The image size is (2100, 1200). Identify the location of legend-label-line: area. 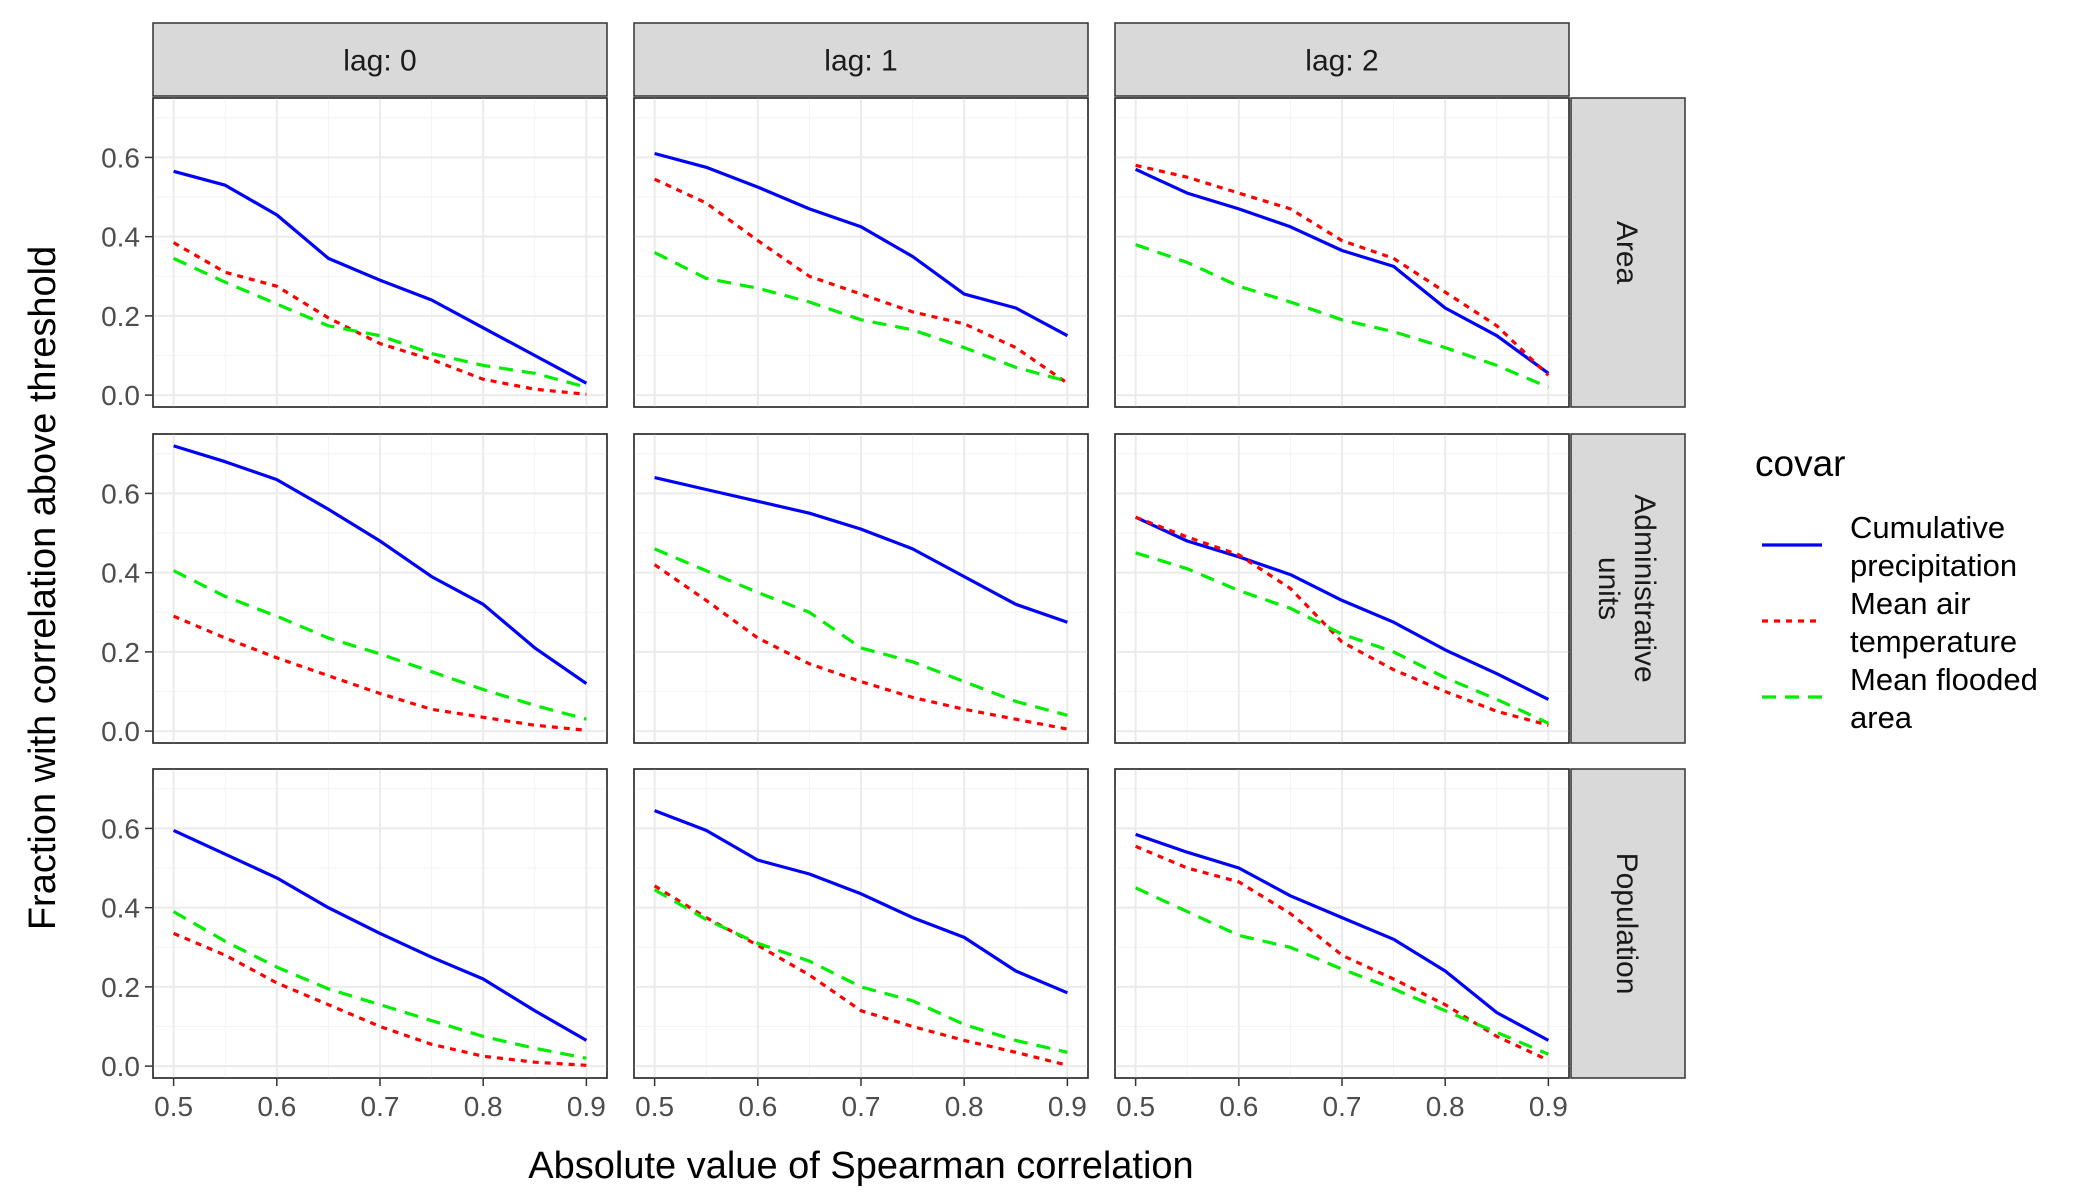
(1881, 717).